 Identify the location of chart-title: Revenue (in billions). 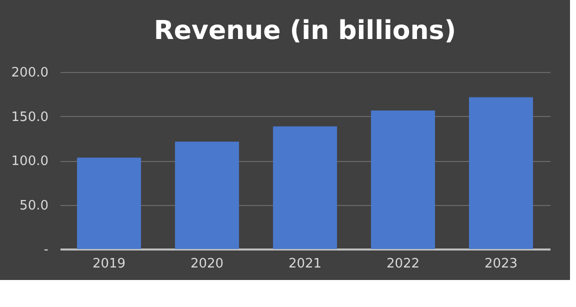
(305, 31).